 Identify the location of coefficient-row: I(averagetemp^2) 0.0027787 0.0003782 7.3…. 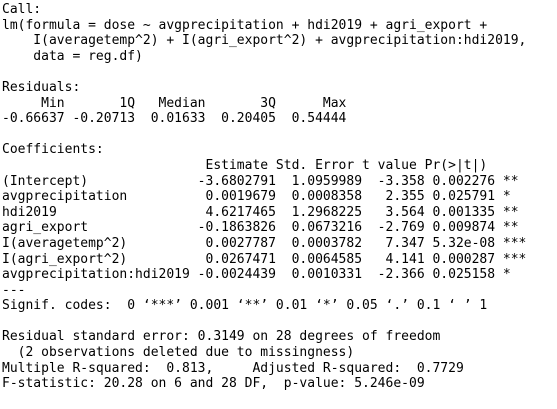
(264, 243).